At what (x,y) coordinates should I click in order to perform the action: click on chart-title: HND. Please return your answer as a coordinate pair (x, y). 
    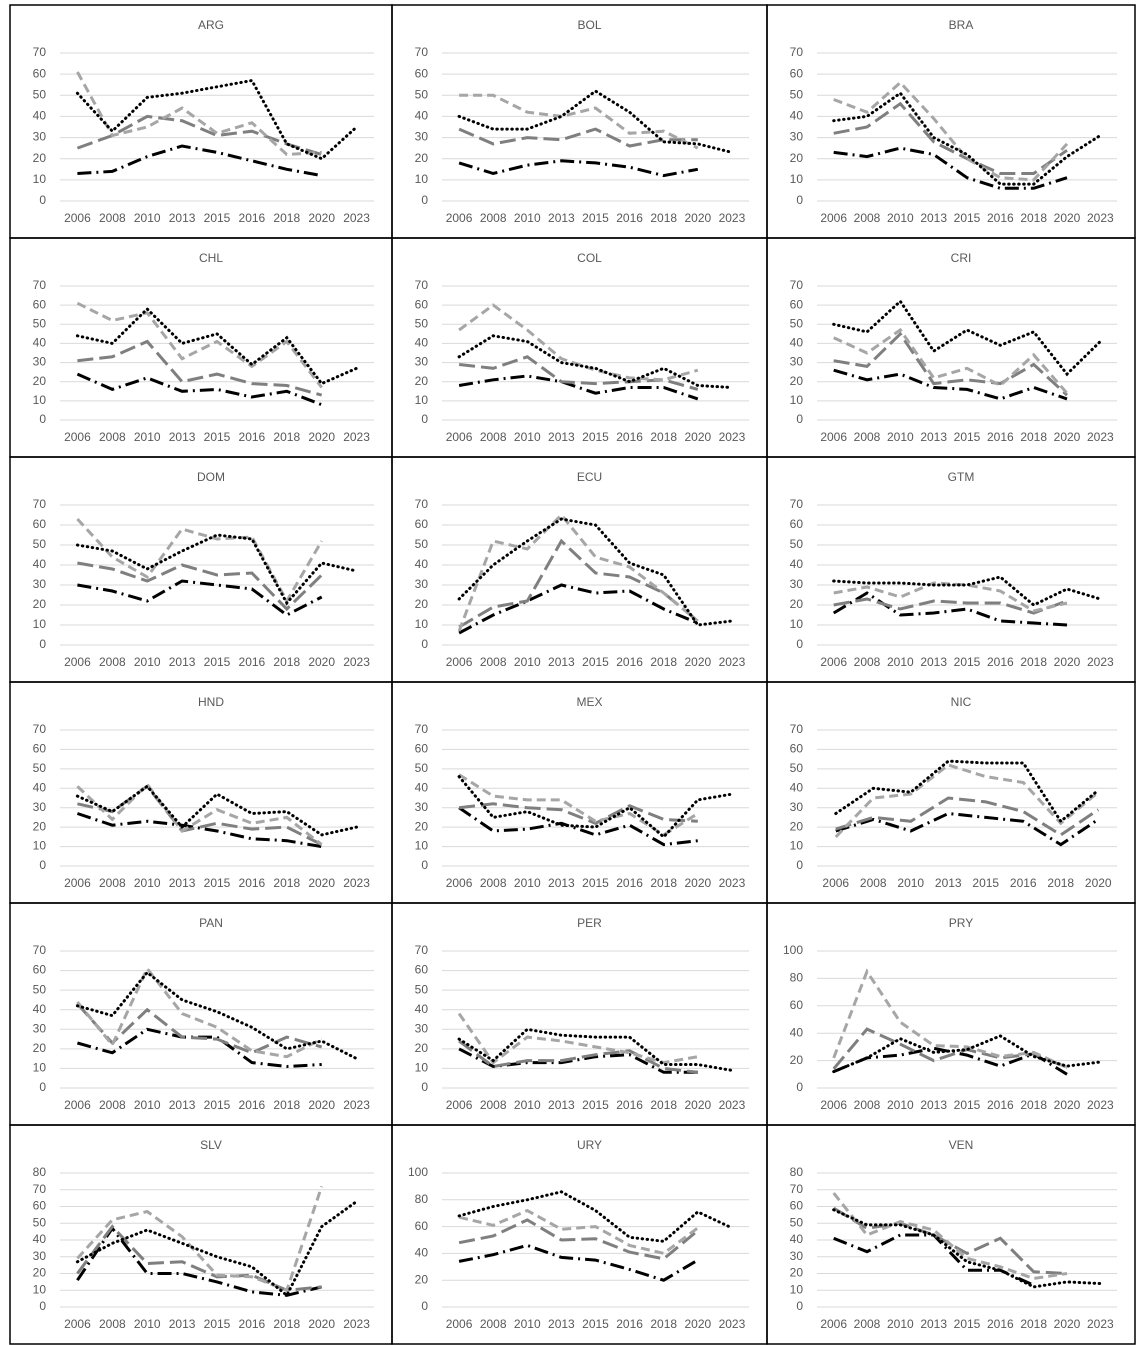
    Looking at the image, I should click on (211, 702).